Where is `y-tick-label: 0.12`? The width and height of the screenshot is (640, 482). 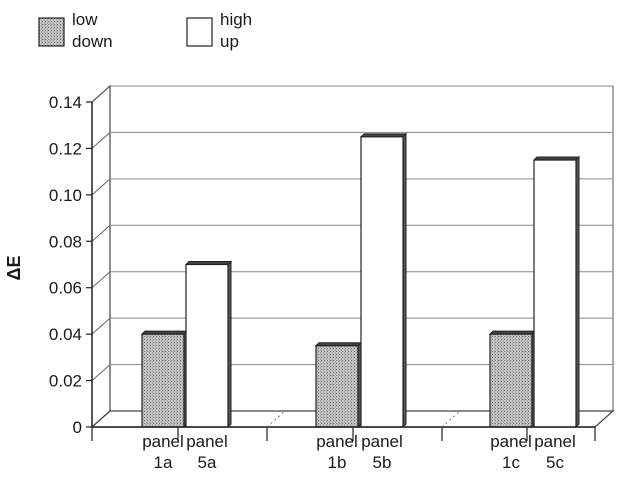 y-tick-label: 0.12 is located at coordinates (65, 148).